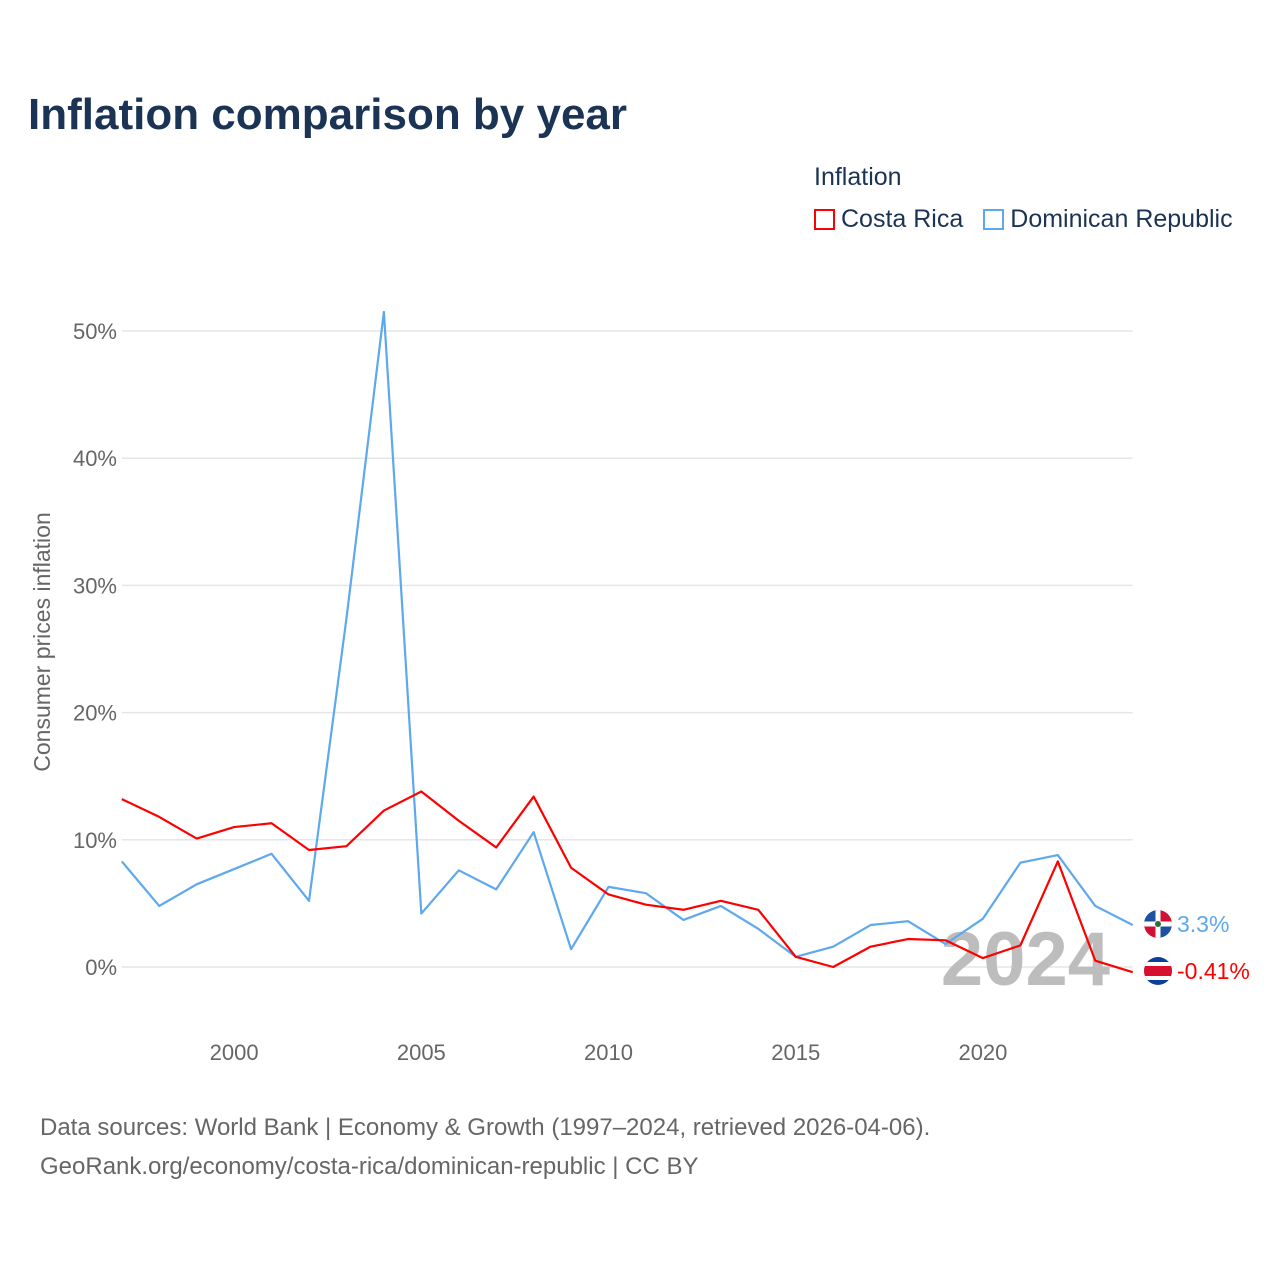 The width and height of the screenshot is (1280, 1280). What do you see at coordinates (1025, 959) in the screenshot?
I see `year-watermark: 2024` at bounding box center [1025, 959].